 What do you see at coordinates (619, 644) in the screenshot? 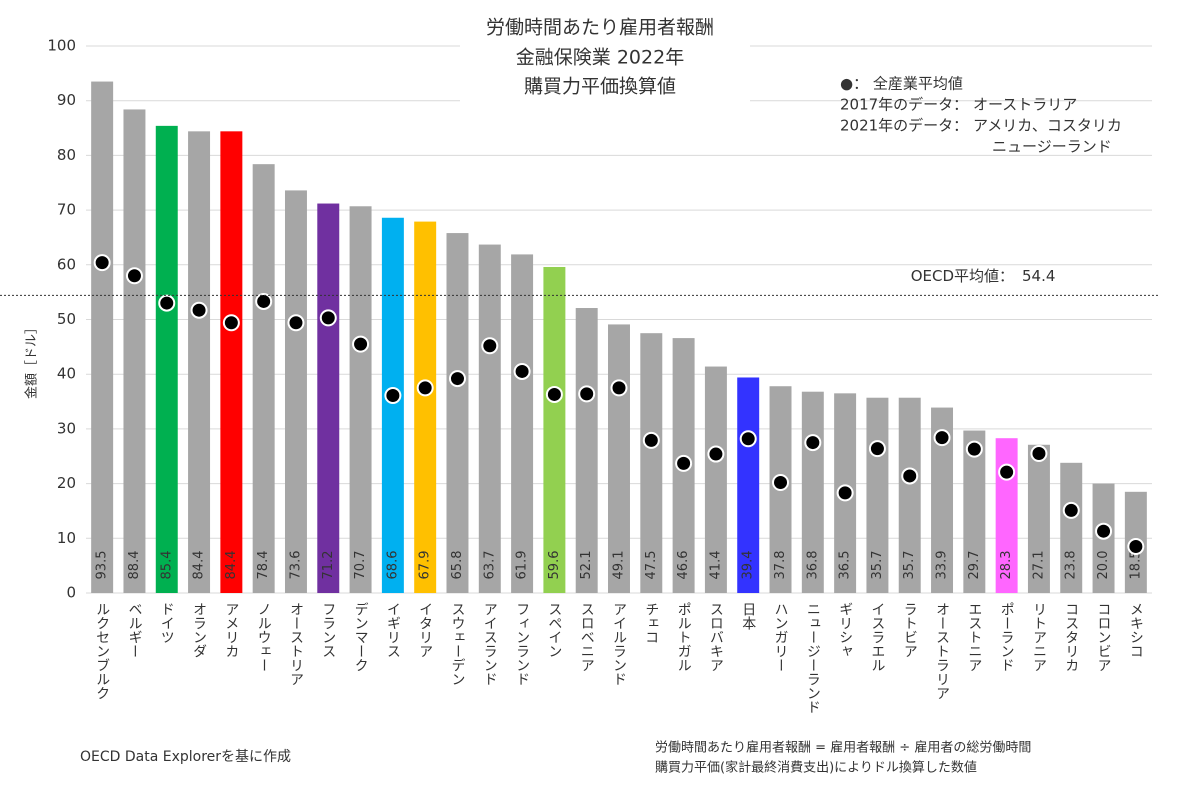
I see `x-tick-label: アイルランド` at bounding box center [619, 644].